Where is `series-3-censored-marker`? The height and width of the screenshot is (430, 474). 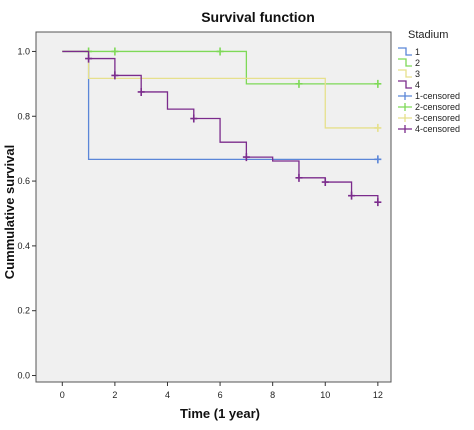 series-3-censored-marker is located at coordinates (378, 127).